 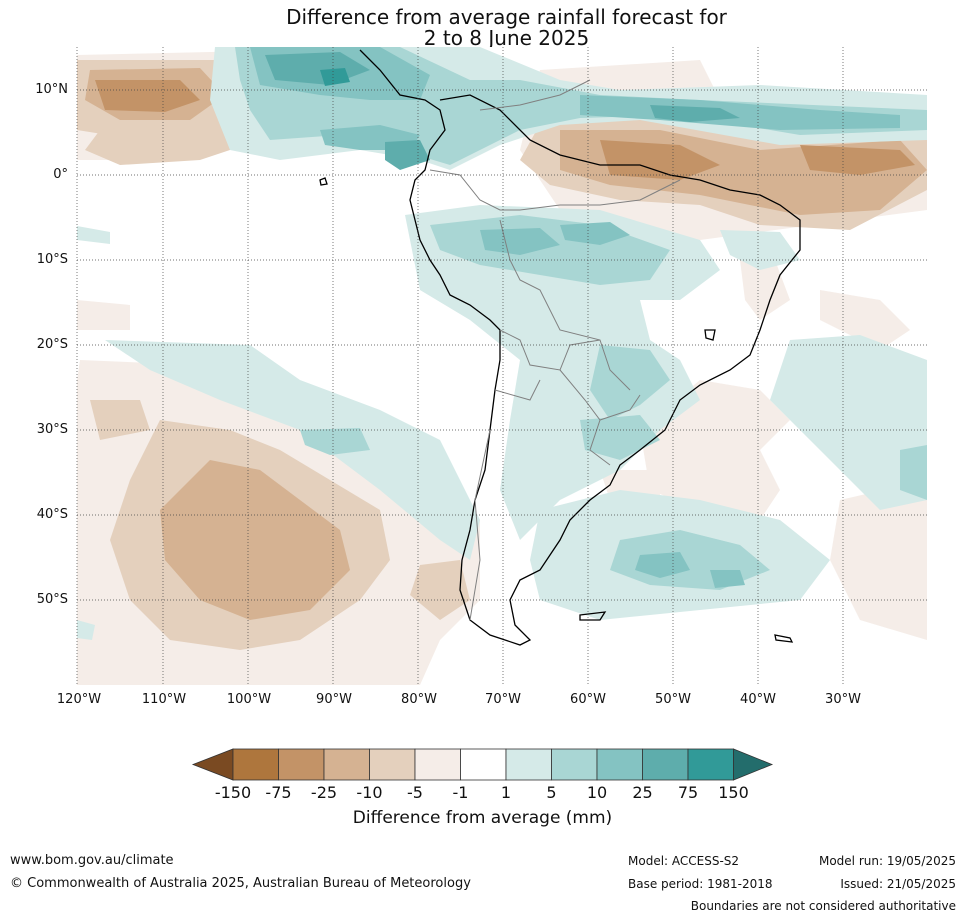 I want to click on lon-label-30w: 30°W, so click(x=843, y=699).